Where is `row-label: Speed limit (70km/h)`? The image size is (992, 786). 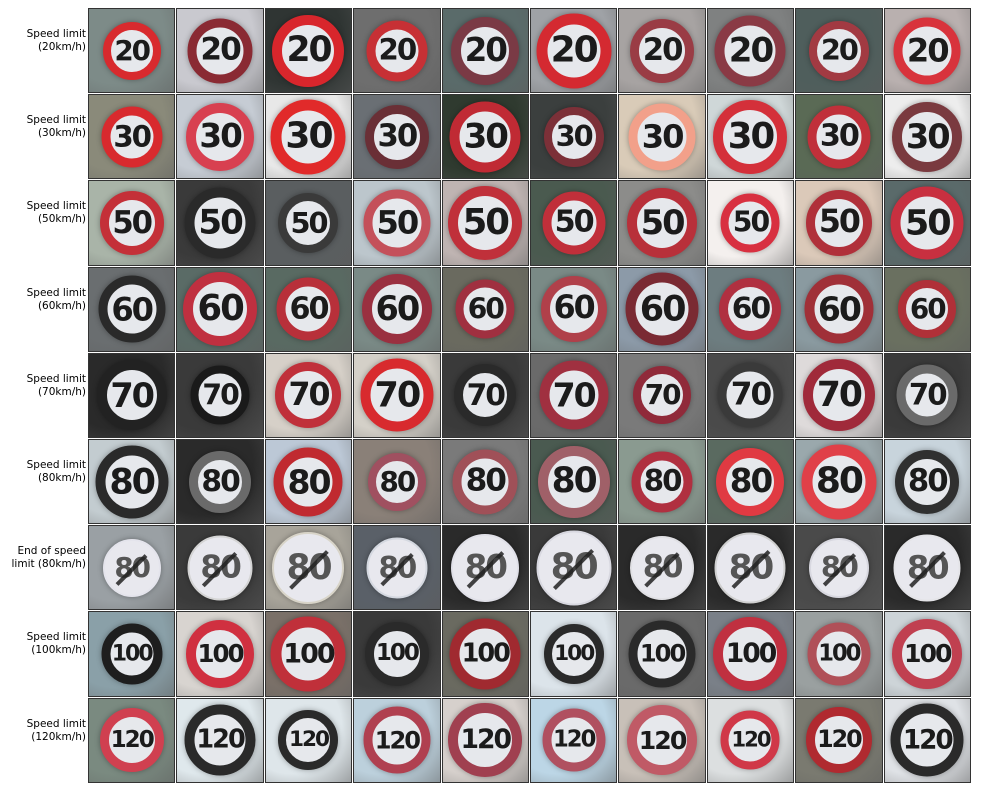
row-label: Speed limit (70km/h) is located at coordinates (56, 385).